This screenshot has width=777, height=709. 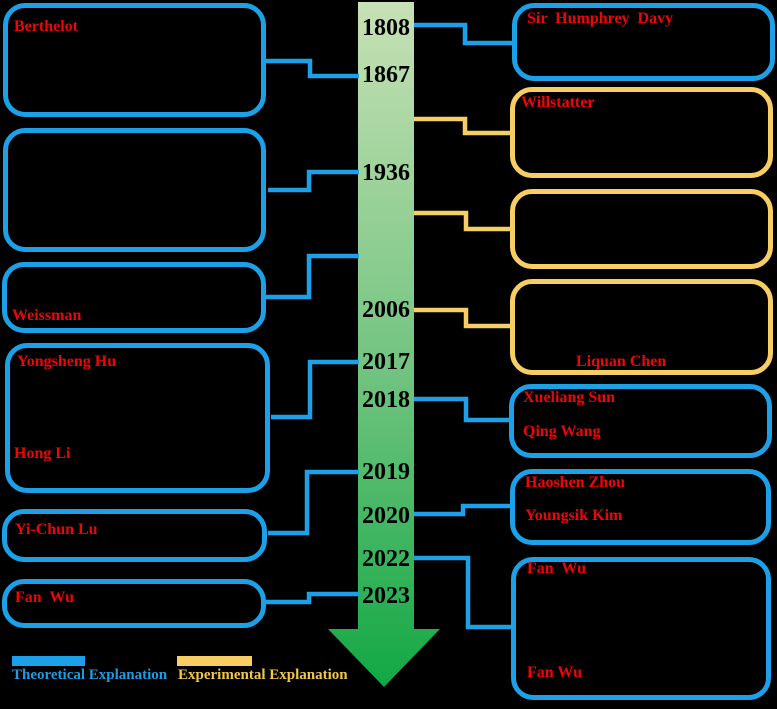 I want to click on name-yongsheng-hu: Yongsheng Hu, so click(x=67, y=361).